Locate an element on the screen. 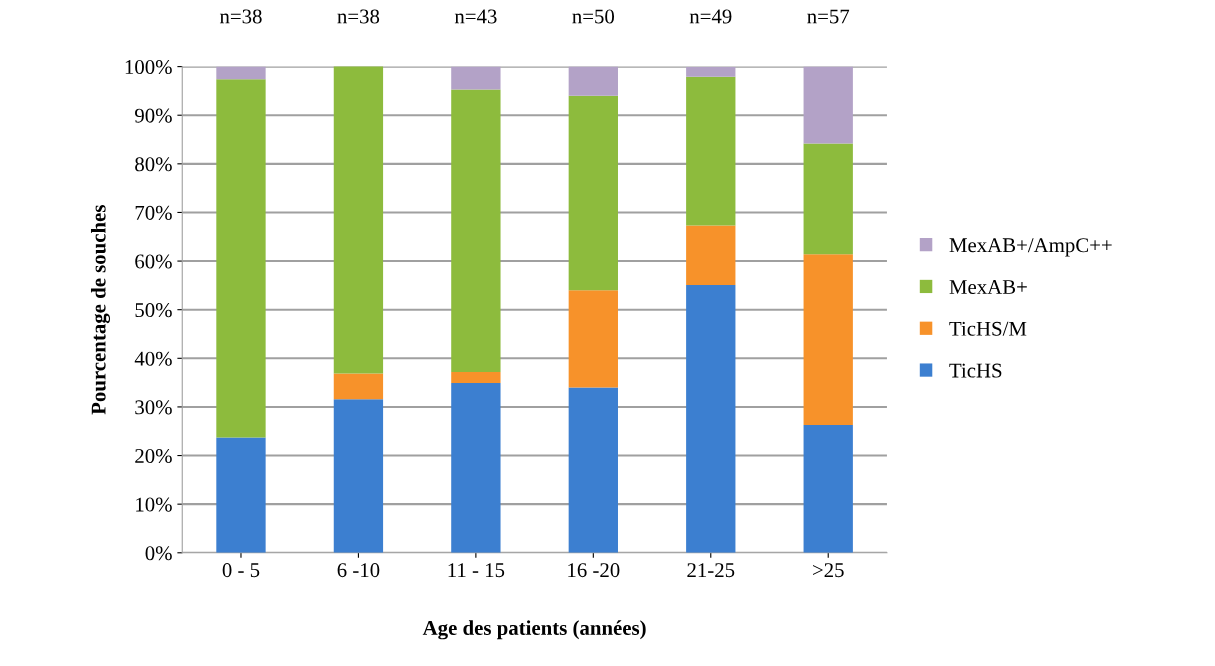 Image resolution: width=1215 pixels, height=666 pixels. x-tick-label: 16 -20 is located at coordinates (594, 570).